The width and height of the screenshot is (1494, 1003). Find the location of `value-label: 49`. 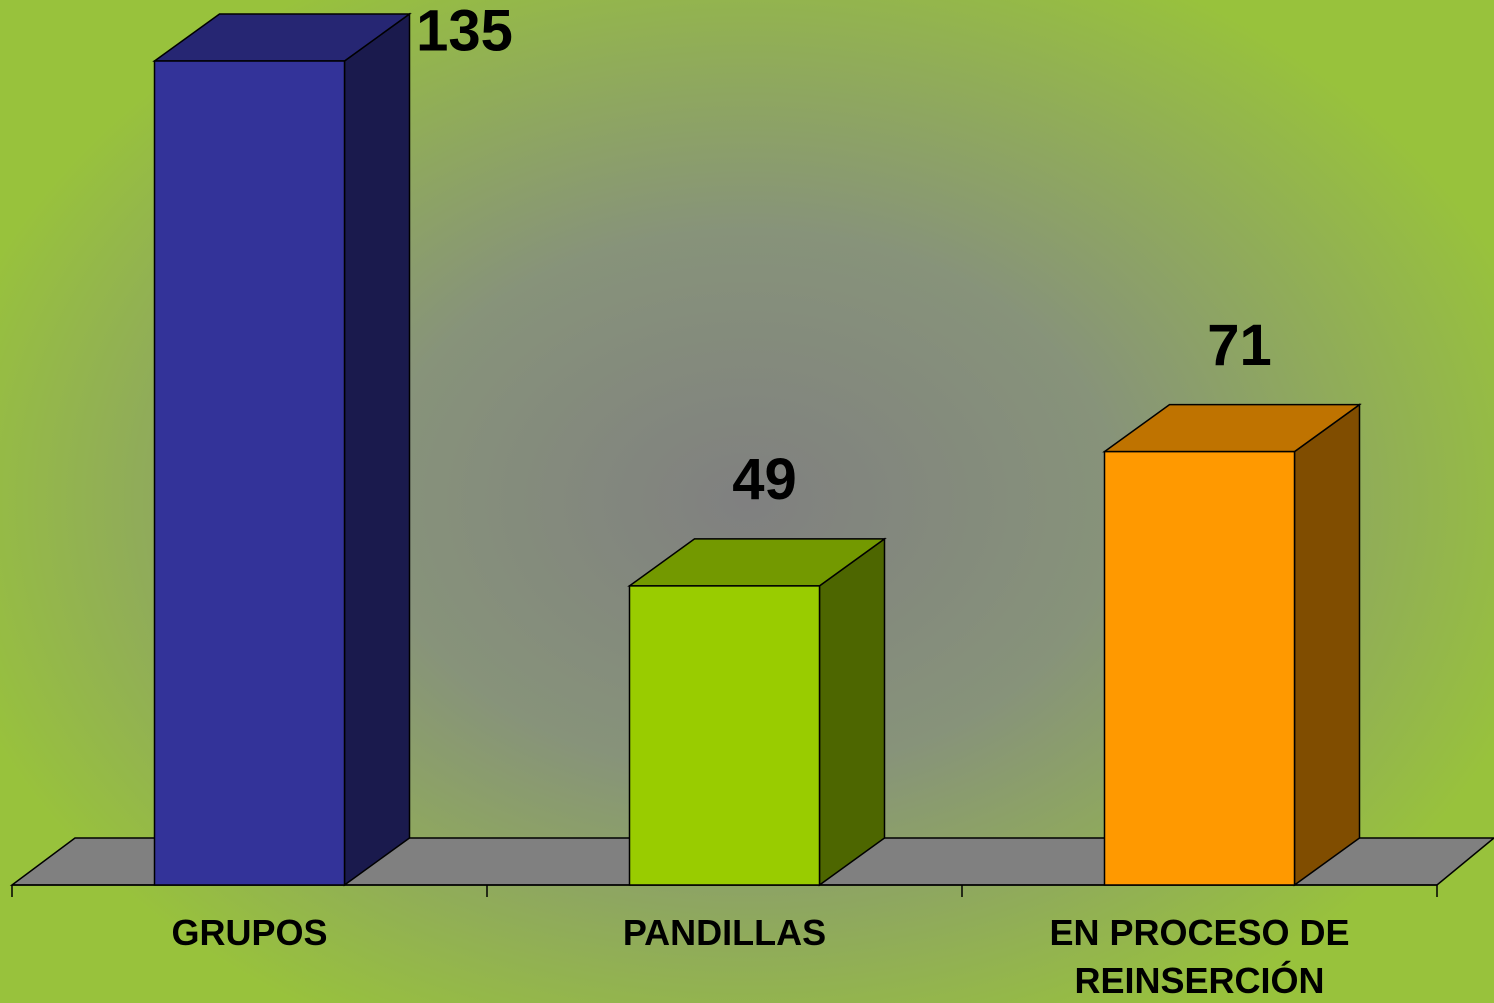

value-label: 49 is located at coordinates (764, 479).